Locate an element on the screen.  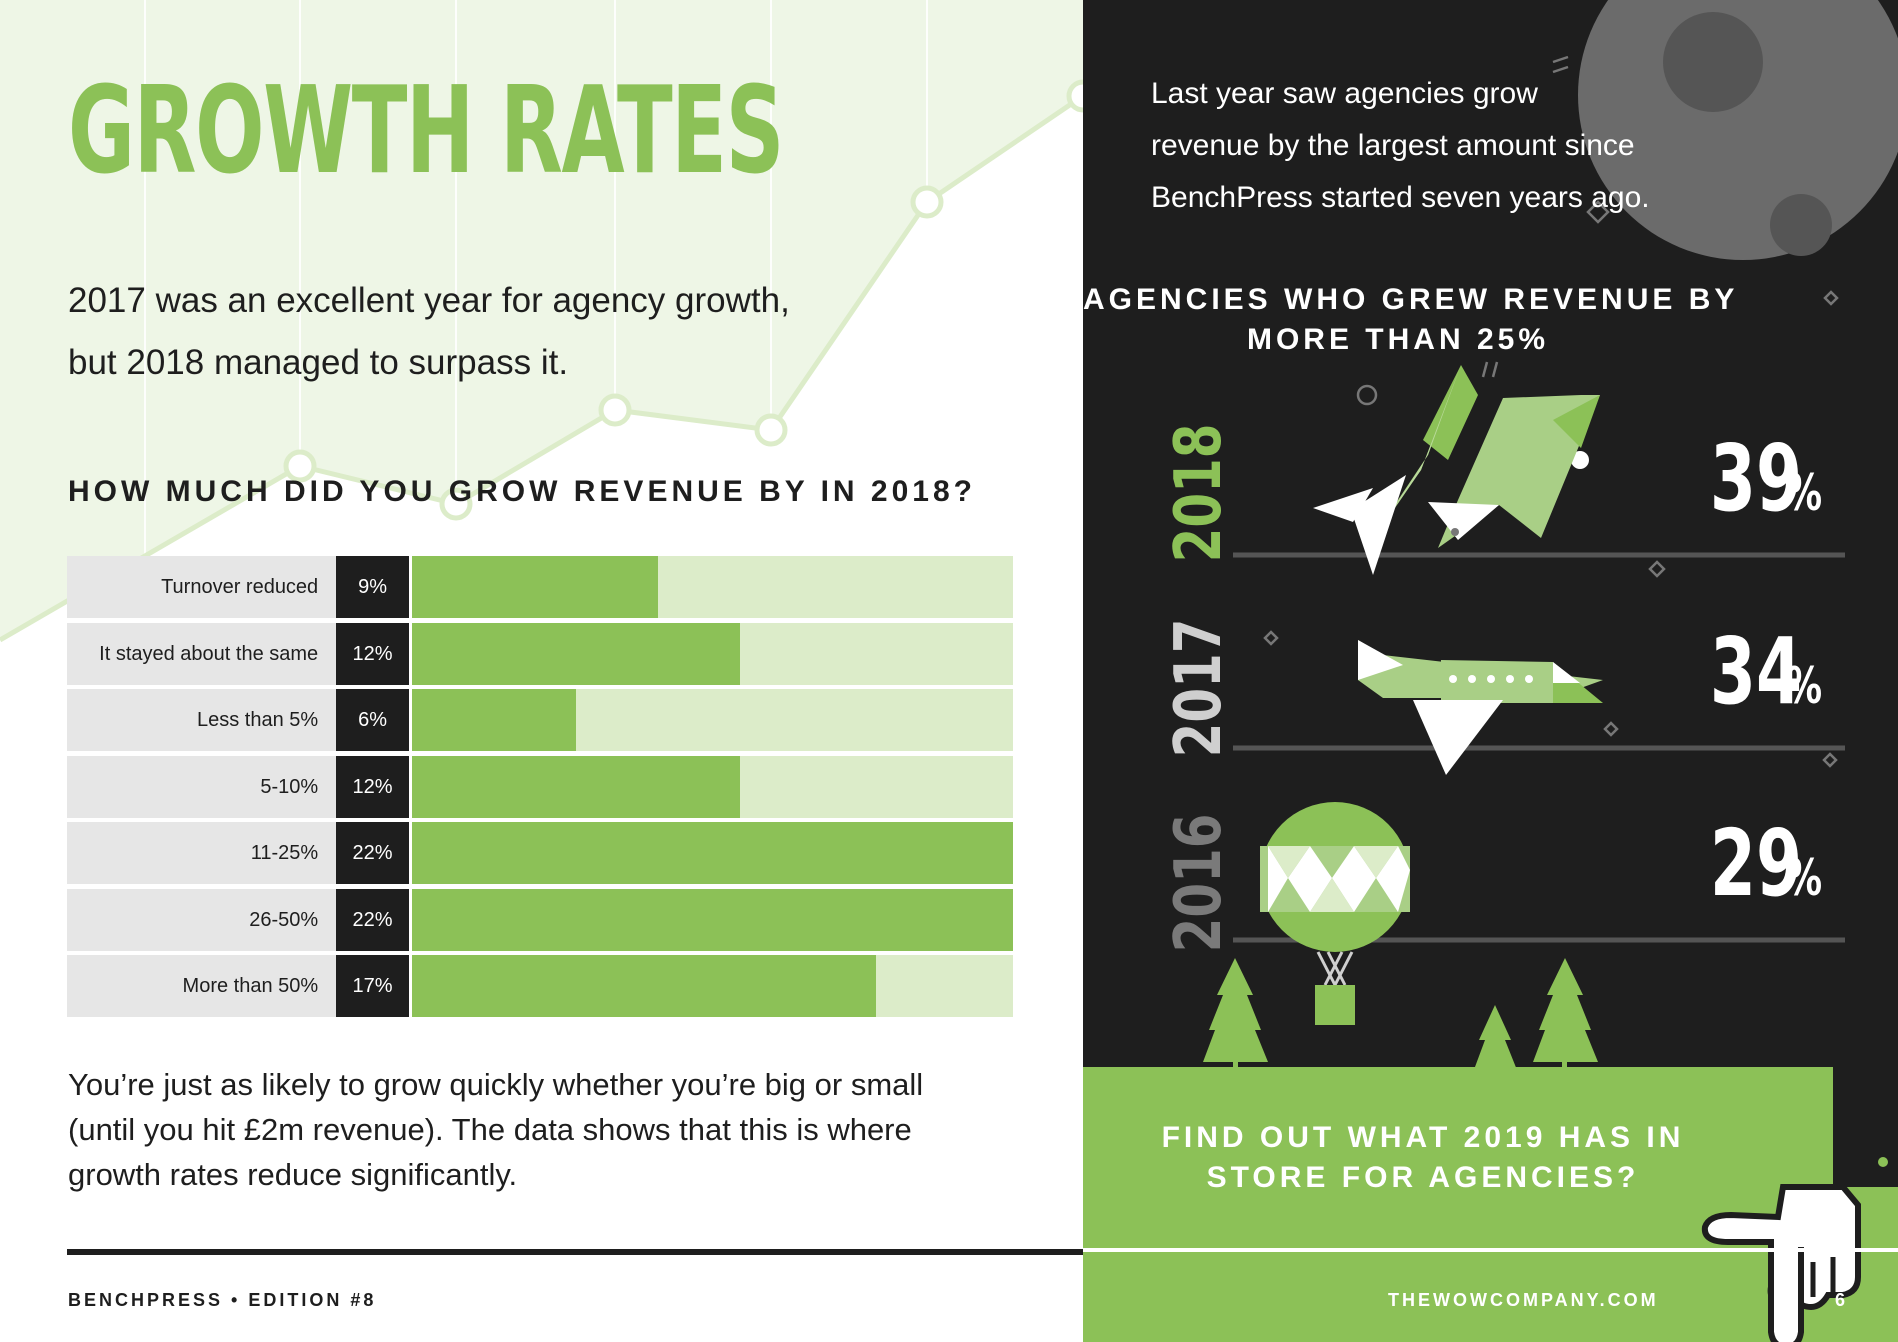
pct-2017-value: 34 is located at coordinates (1755, 671).